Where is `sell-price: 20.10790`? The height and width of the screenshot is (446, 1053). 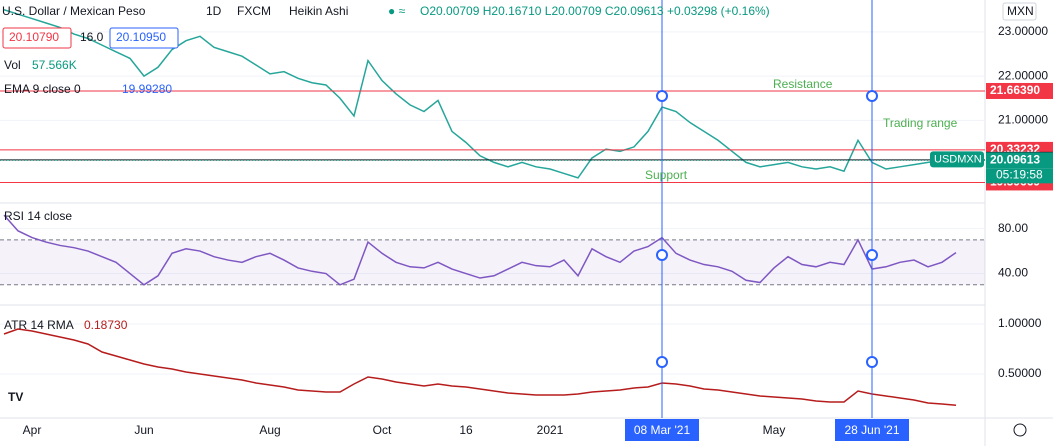 sell-price: 20.10790 is located at coordinates (34, 37).